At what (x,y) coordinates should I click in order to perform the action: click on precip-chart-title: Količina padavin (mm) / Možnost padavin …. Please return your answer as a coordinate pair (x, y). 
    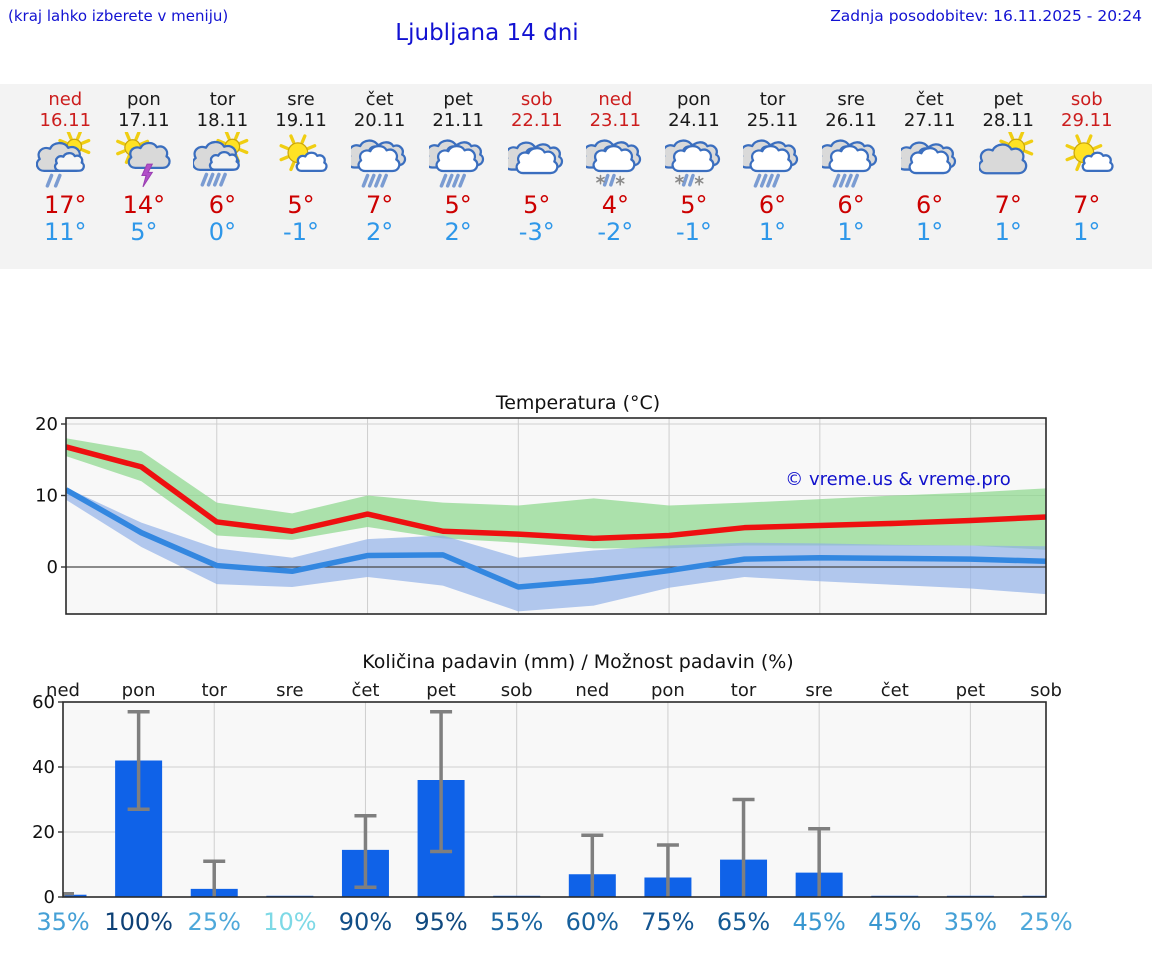
    Looking at the image, I should click on (577, 662).